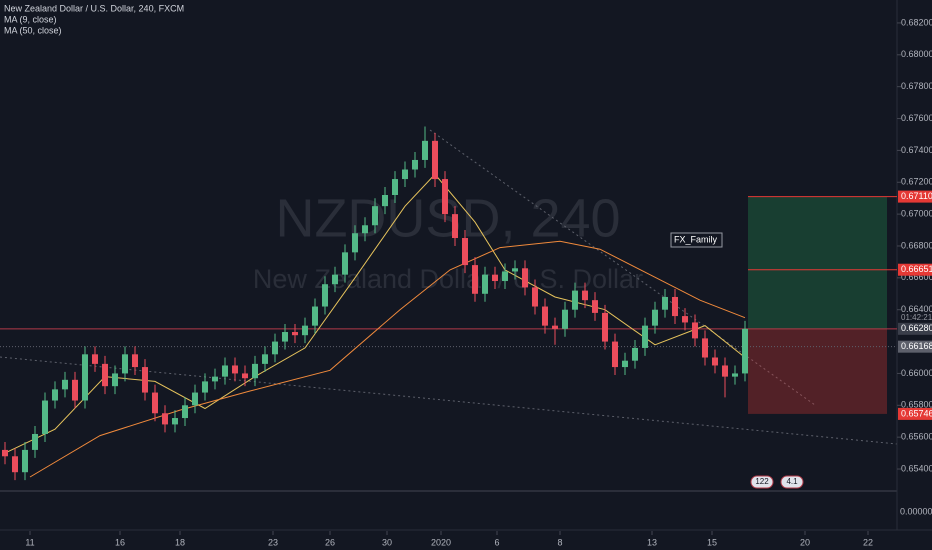  What do you see at coordinates (916, 373) in the screenshot?
I see `y-tick-label: 0.66000` at bounding box center [916, 373].